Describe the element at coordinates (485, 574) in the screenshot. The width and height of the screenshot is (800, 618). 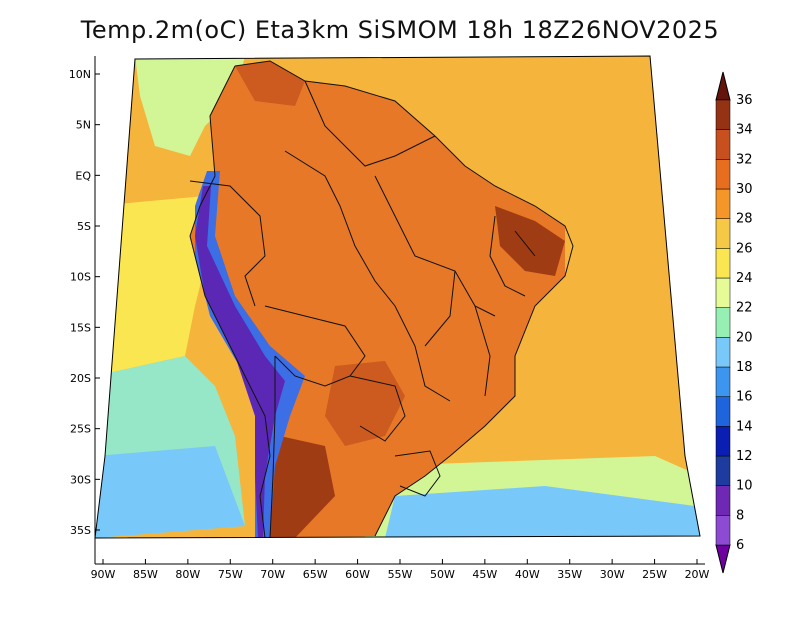
I see `lon-tick-label: 45W` at that location.